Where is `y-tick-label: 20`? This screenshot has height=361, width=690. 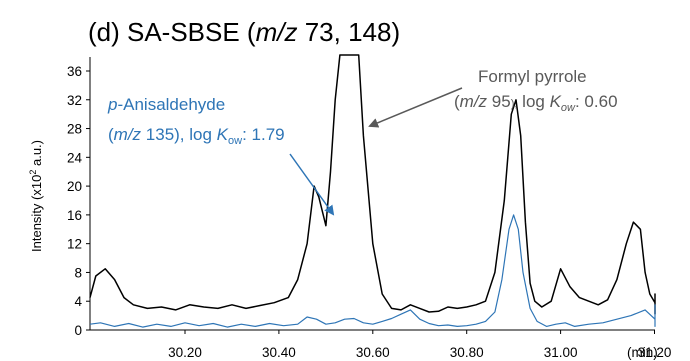
y-tick-label: 20 is located at coordinates (74, 186).